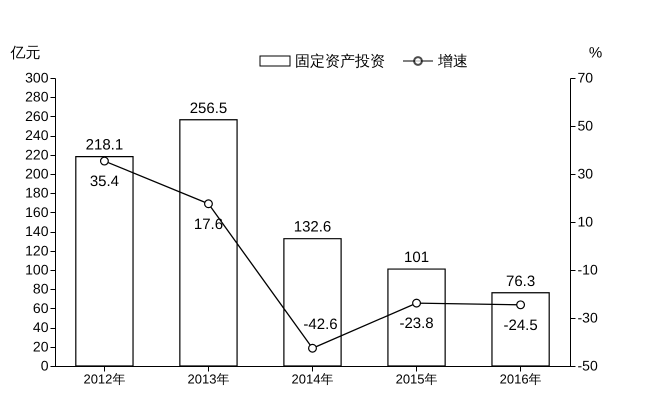 The height and width of the screenshot is (405, 666). What do you see at coordinates (320, 325) in the screenshot?
I see `data-label: -42.6` at bounding box center [320, 325].